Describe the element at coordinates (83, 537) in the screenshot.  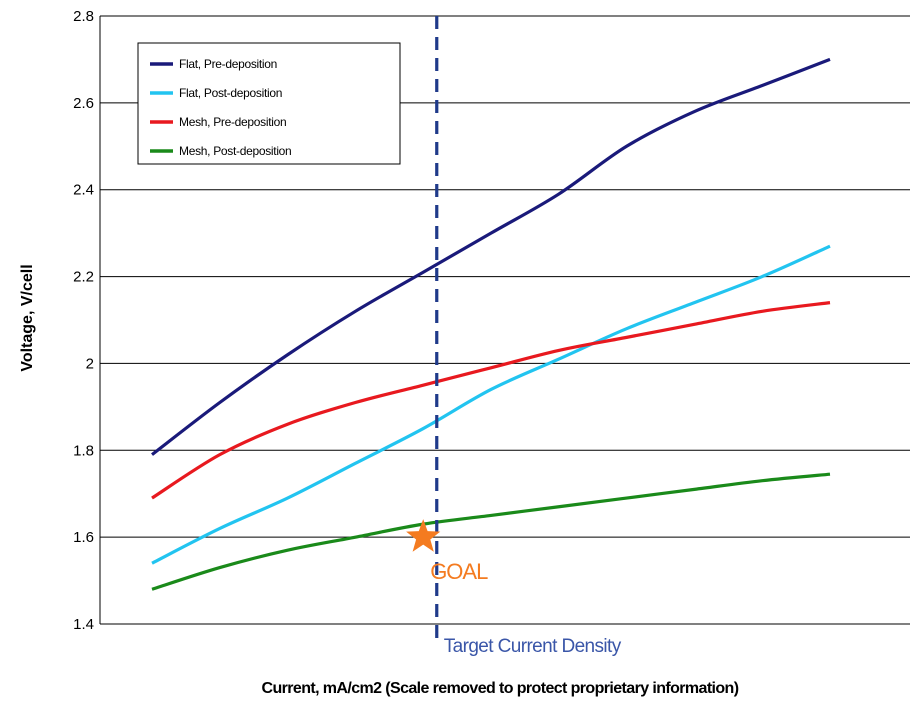
I see `y-tick-label: 1.6` at that location.